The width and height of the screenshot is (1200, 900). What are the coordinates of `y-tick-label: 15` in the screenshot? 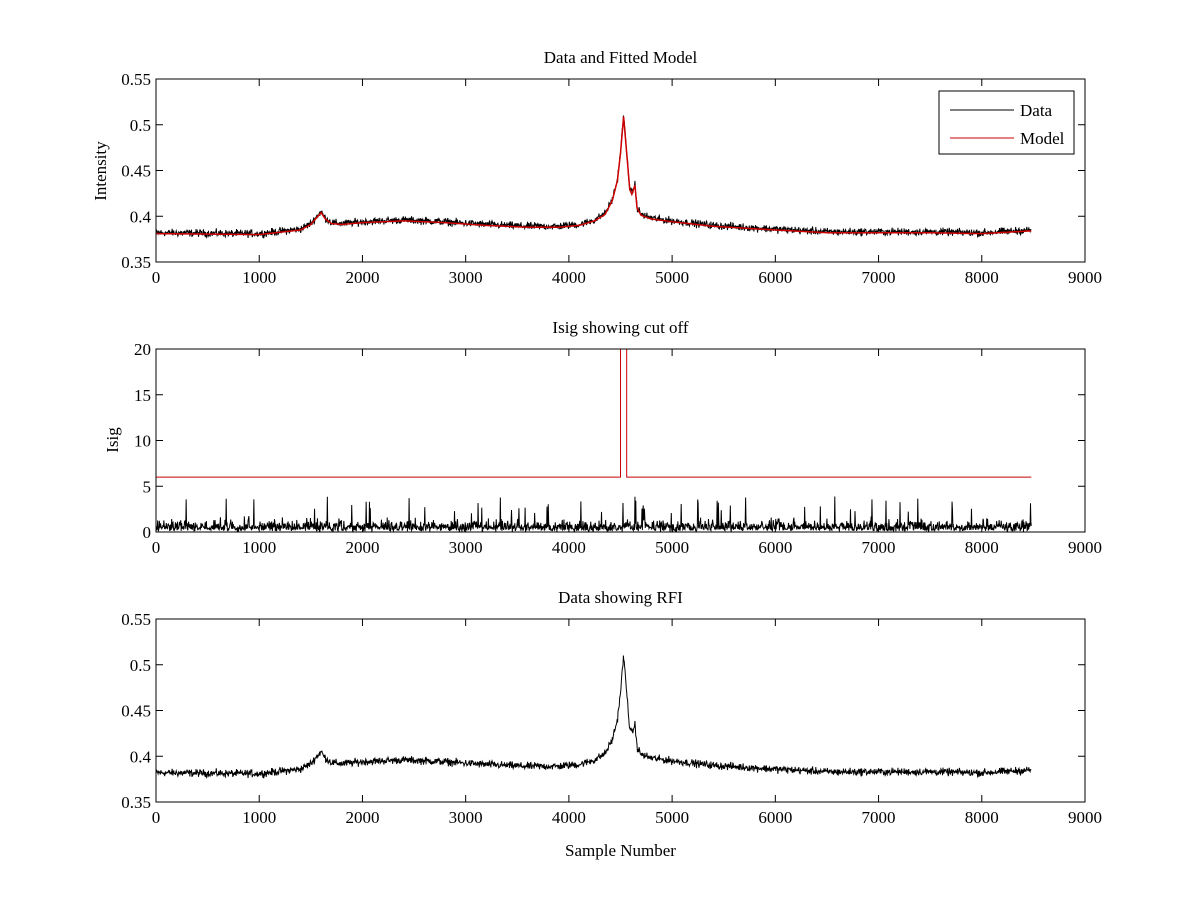 It's located at (142, 395).